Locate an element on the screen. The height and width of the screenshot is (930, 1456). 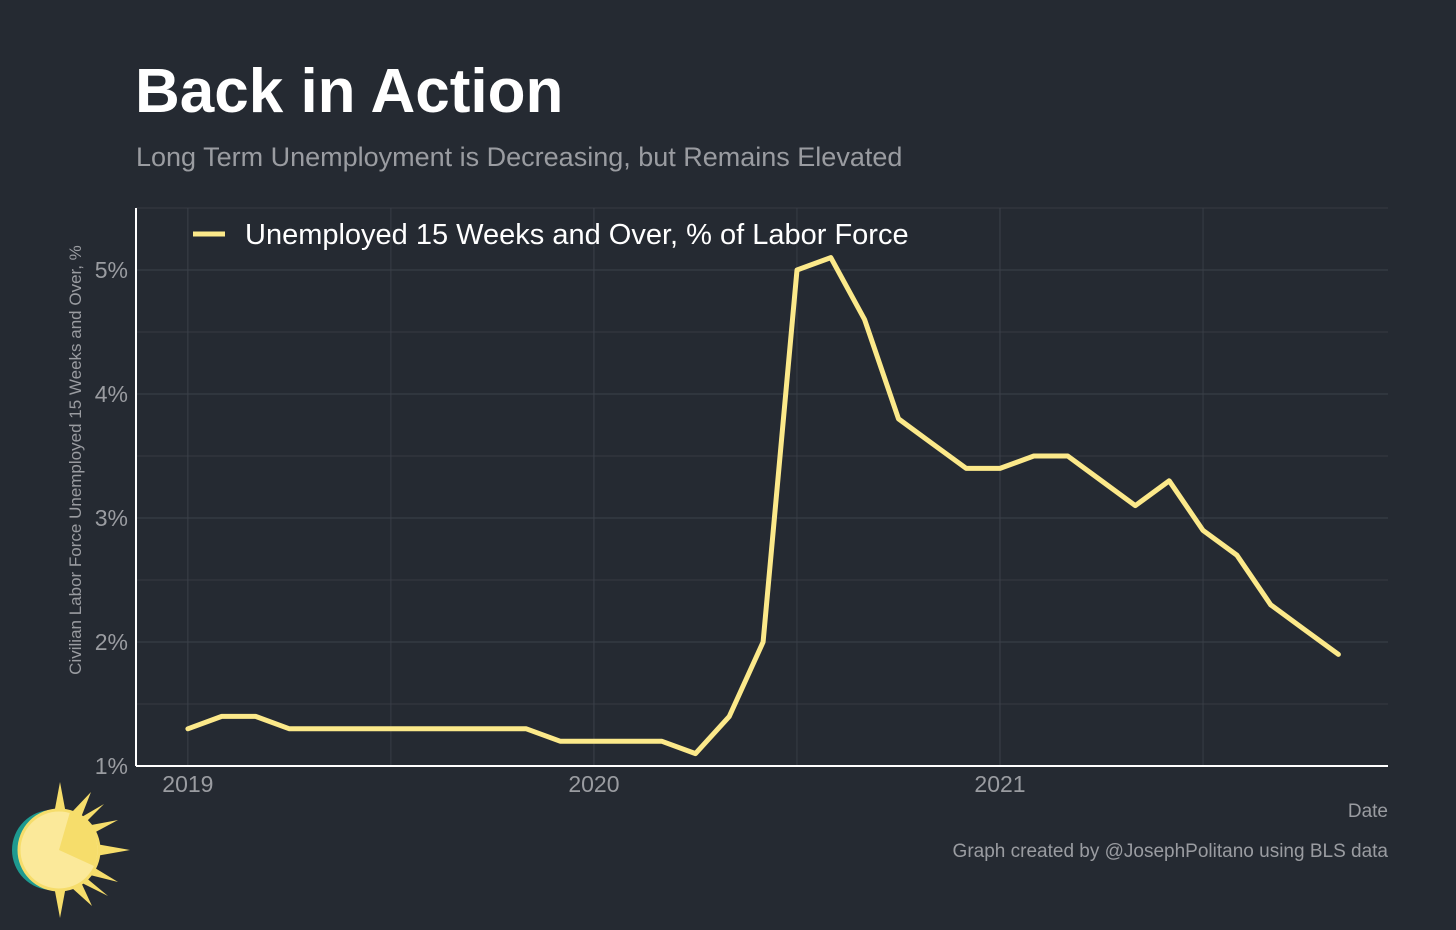
sun-icon is located at coordinates (71, 850).